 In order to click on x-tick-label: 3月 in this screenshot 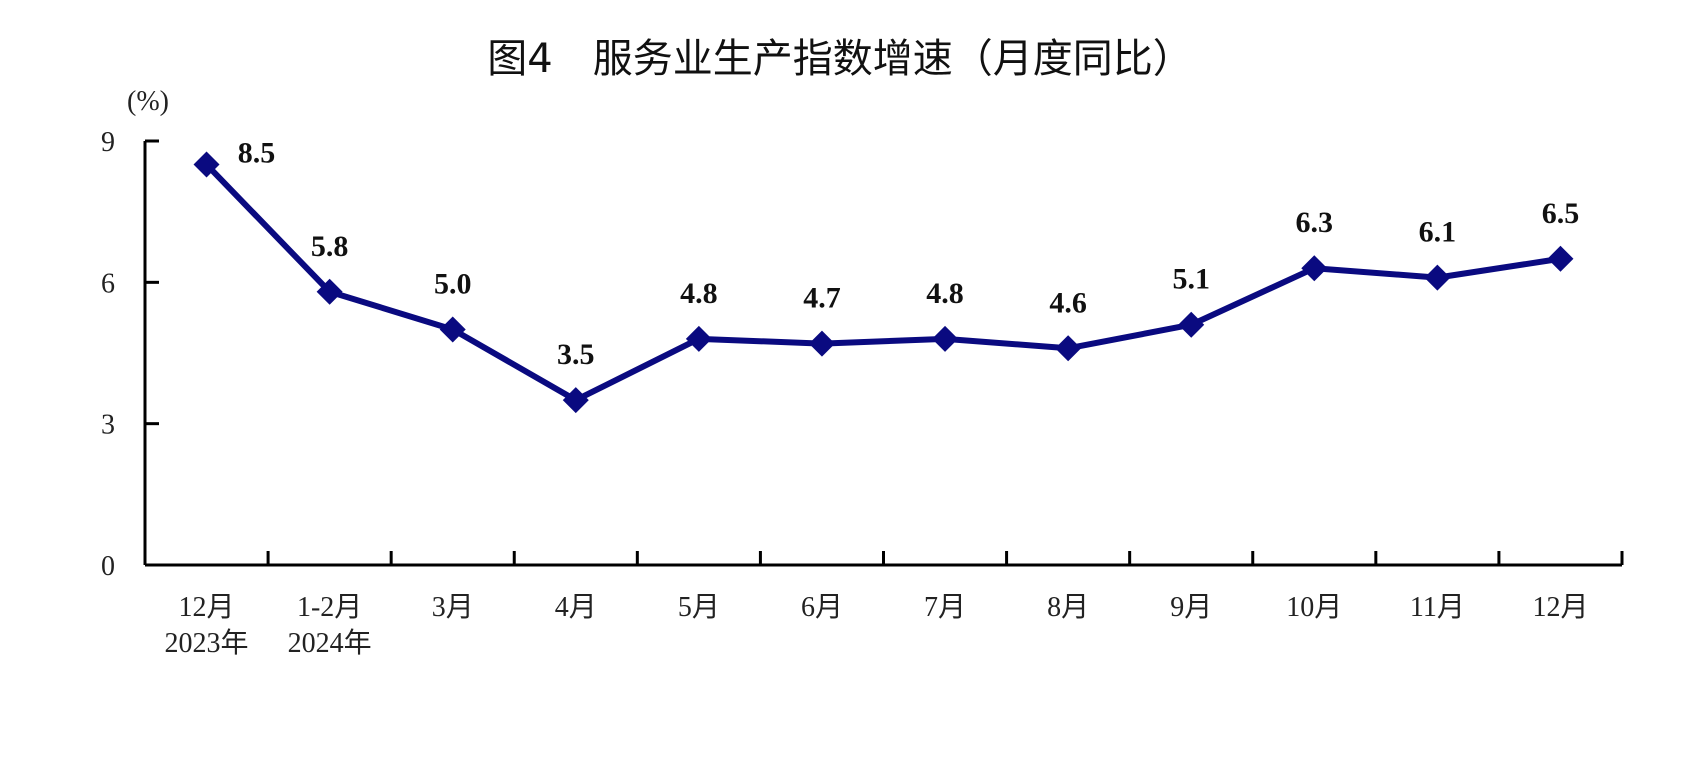, I will do `click(453, 607)`.